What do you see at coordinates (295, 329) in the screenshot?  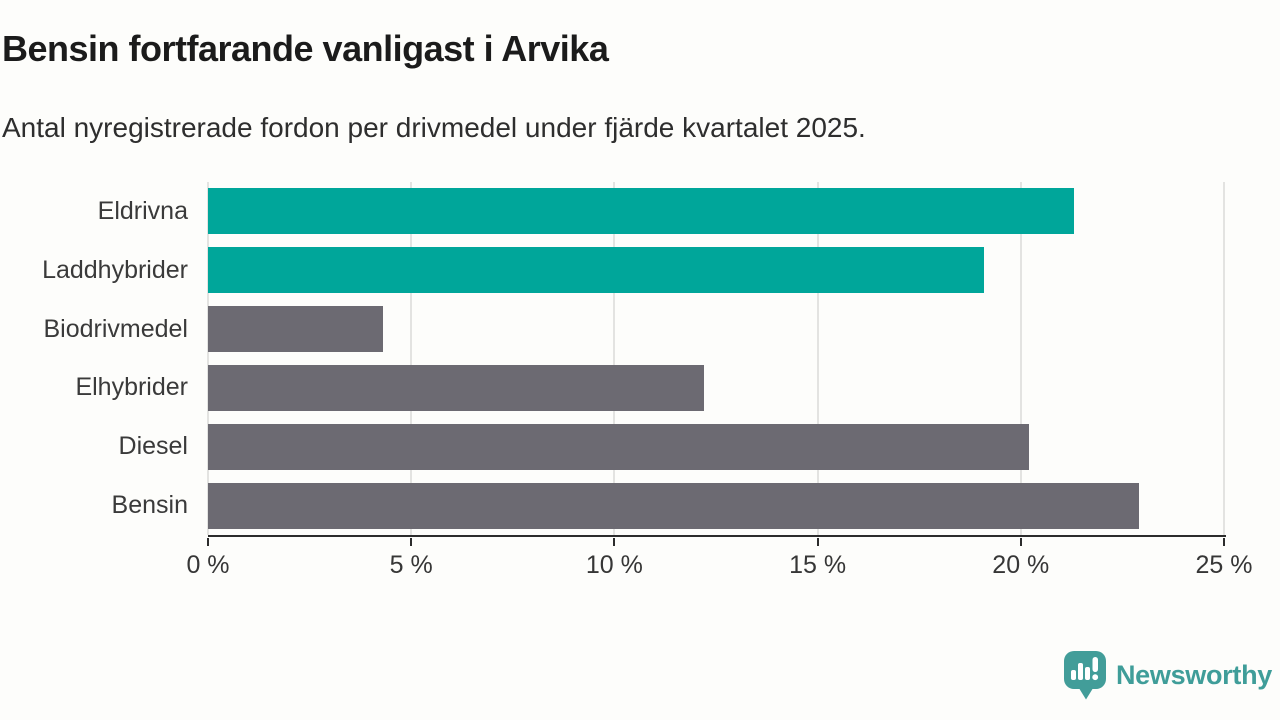 I see `bar-biodrivmedel` at bounding box center [295, 329].